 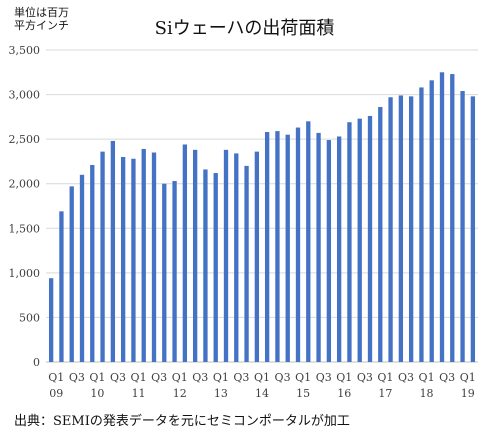 What do you see at coordinates (139, 393) in the screenshot?
I see `x-tick-label-year: 11` at bounding box center [139, 393].